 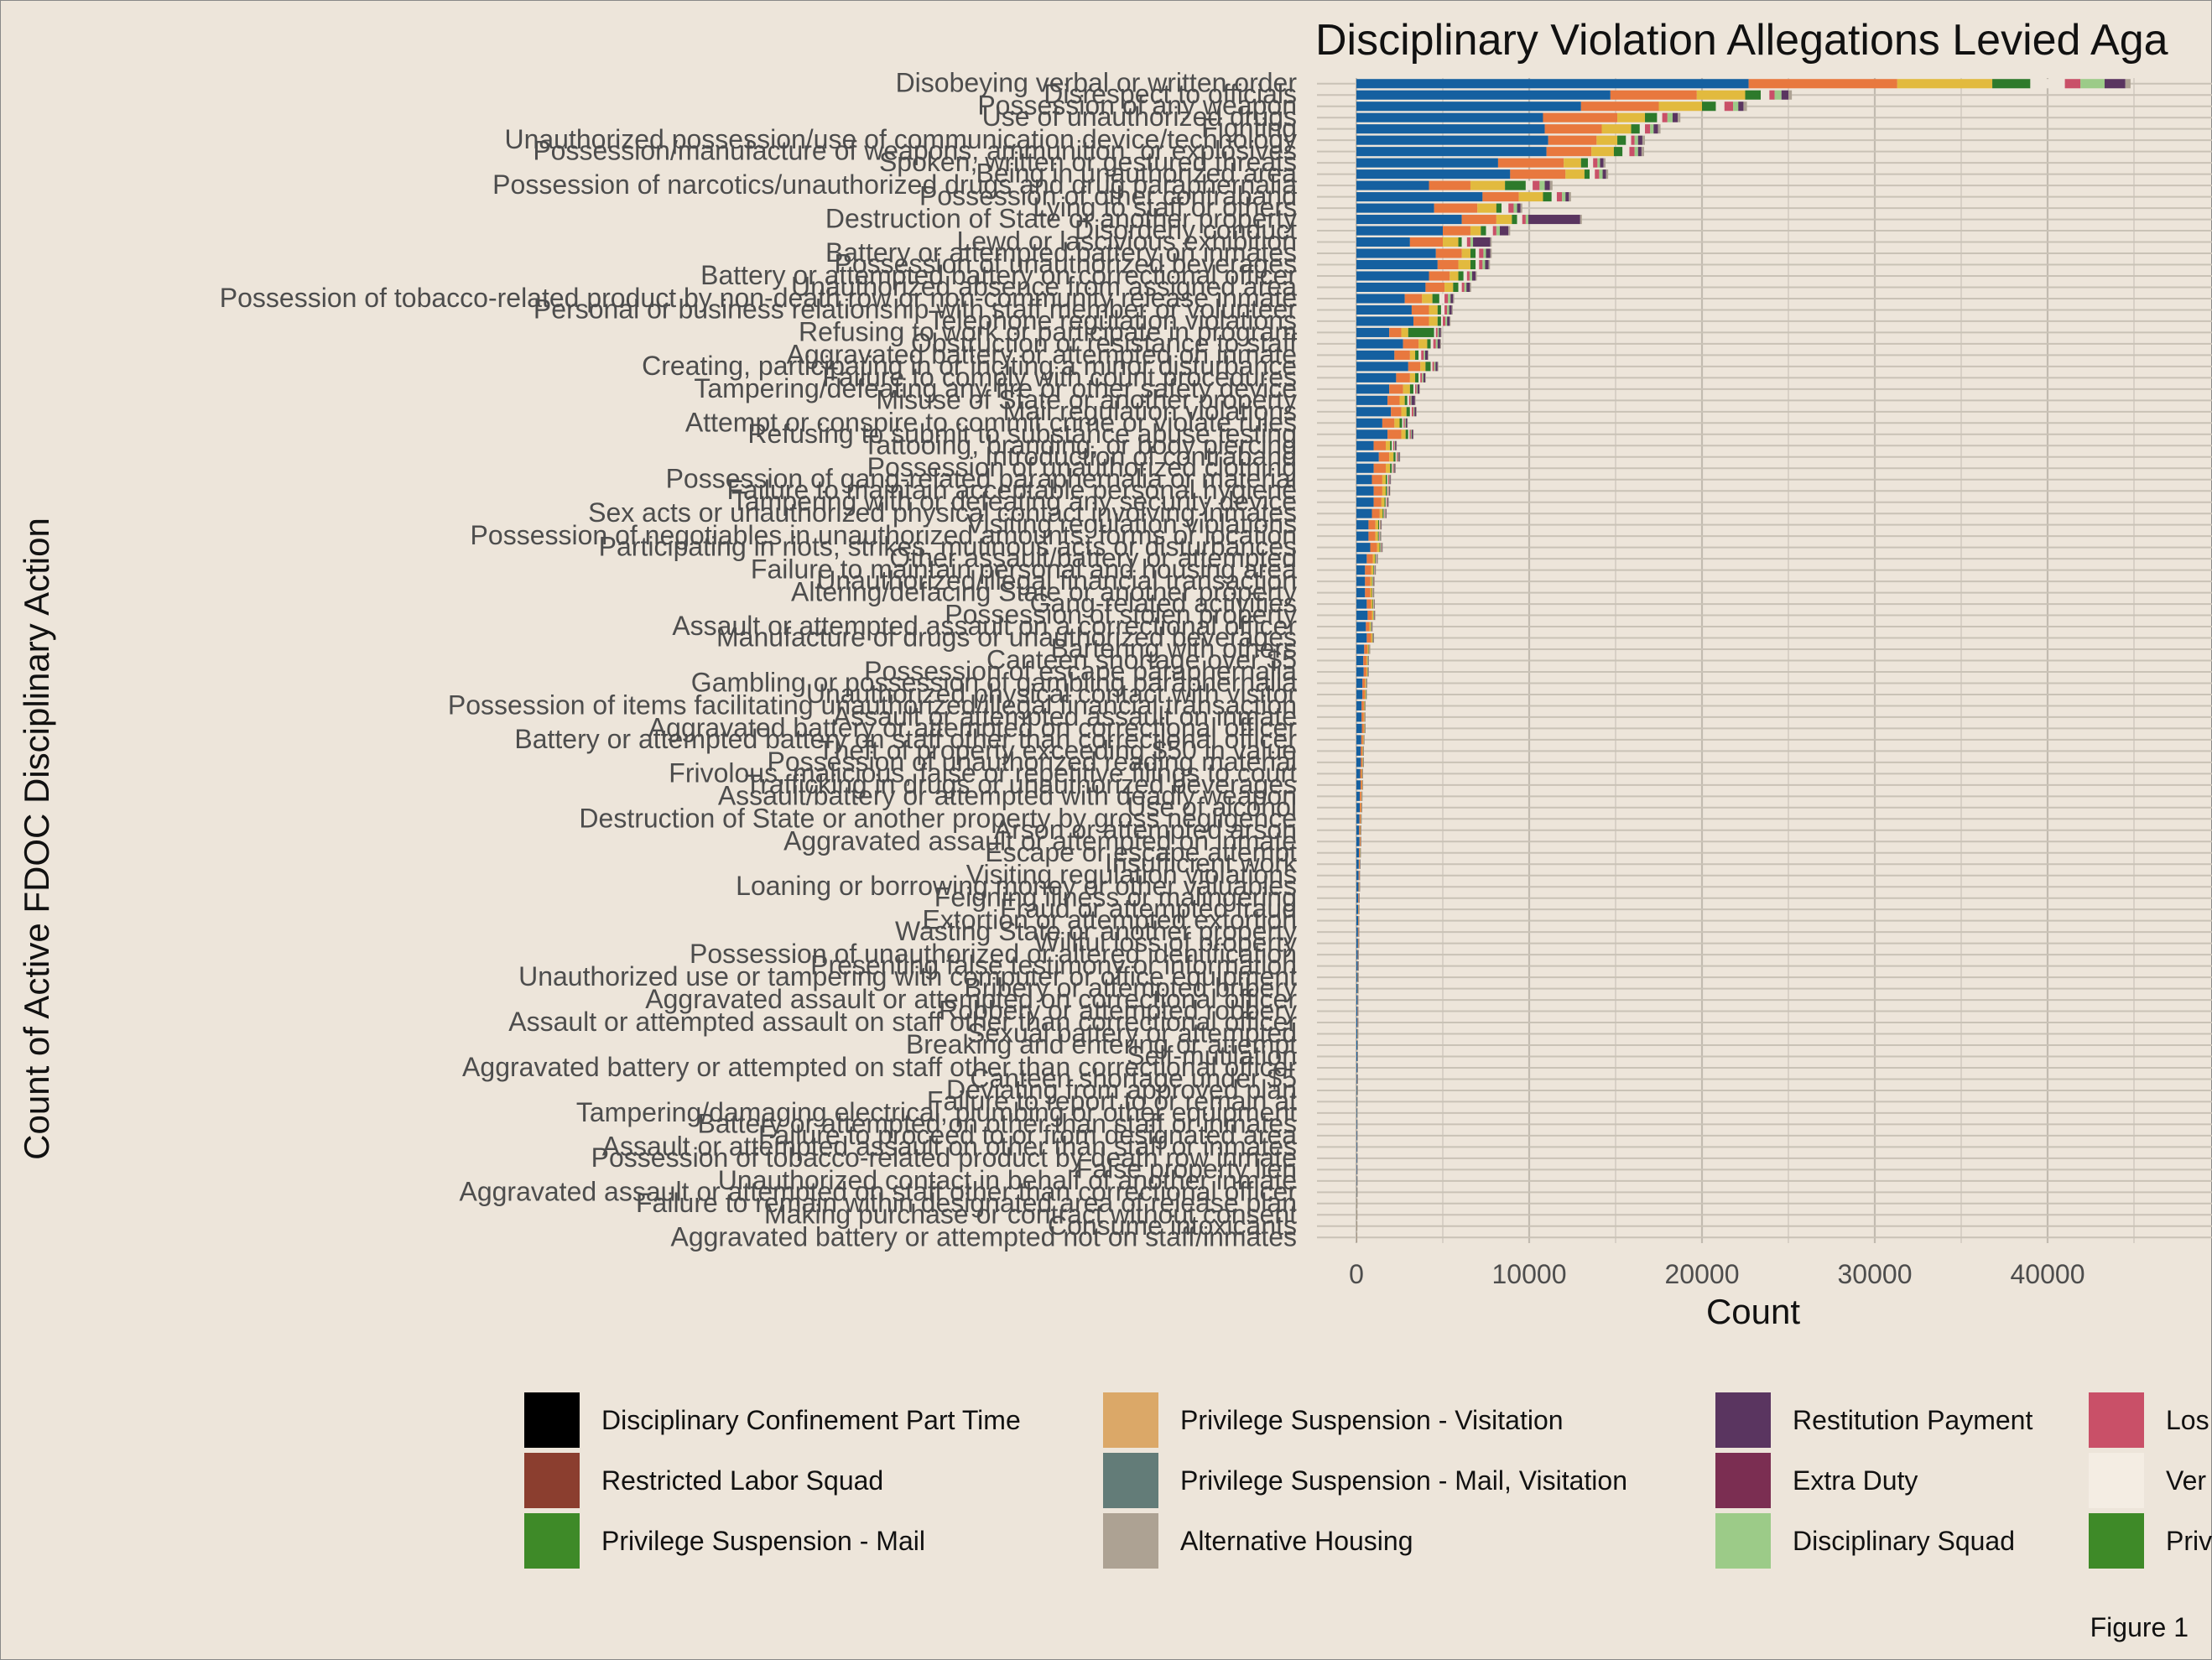 I want to click on legend-item-2: Privilege Suspension - Mail, so click(x=724, y=1541).